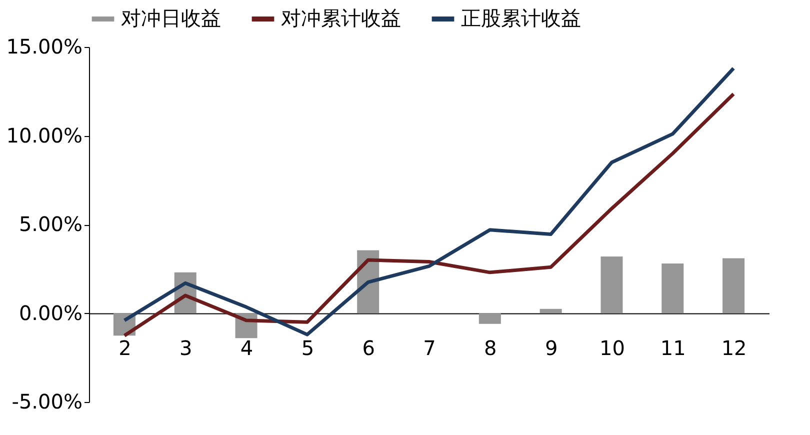  Describe the element at coordinates (734, 348) in the screenshot. I see `x-tick-label: 12` at that location.